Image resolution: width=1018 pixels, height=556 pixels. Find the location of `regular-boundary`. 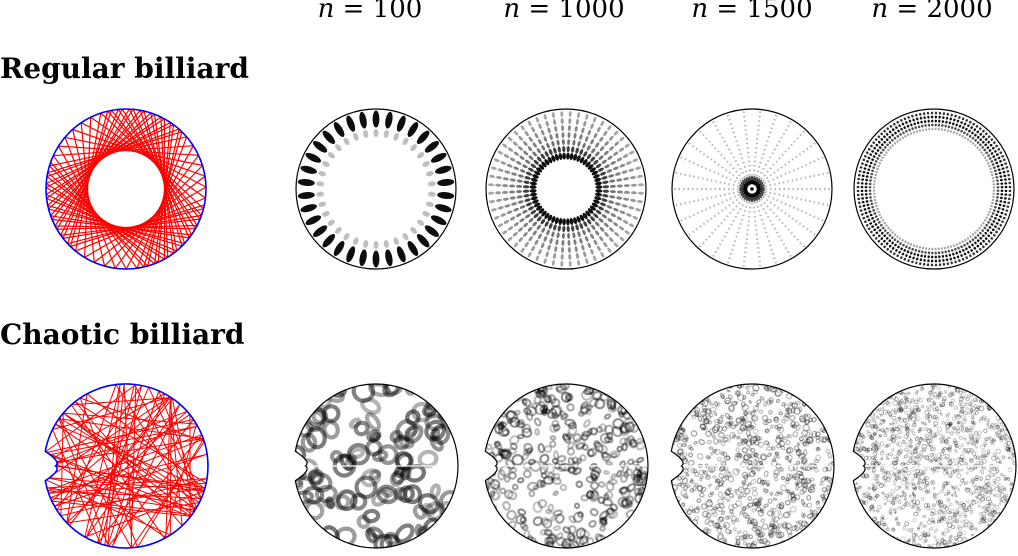

regular-boundary is located at coordinates (126, 189).